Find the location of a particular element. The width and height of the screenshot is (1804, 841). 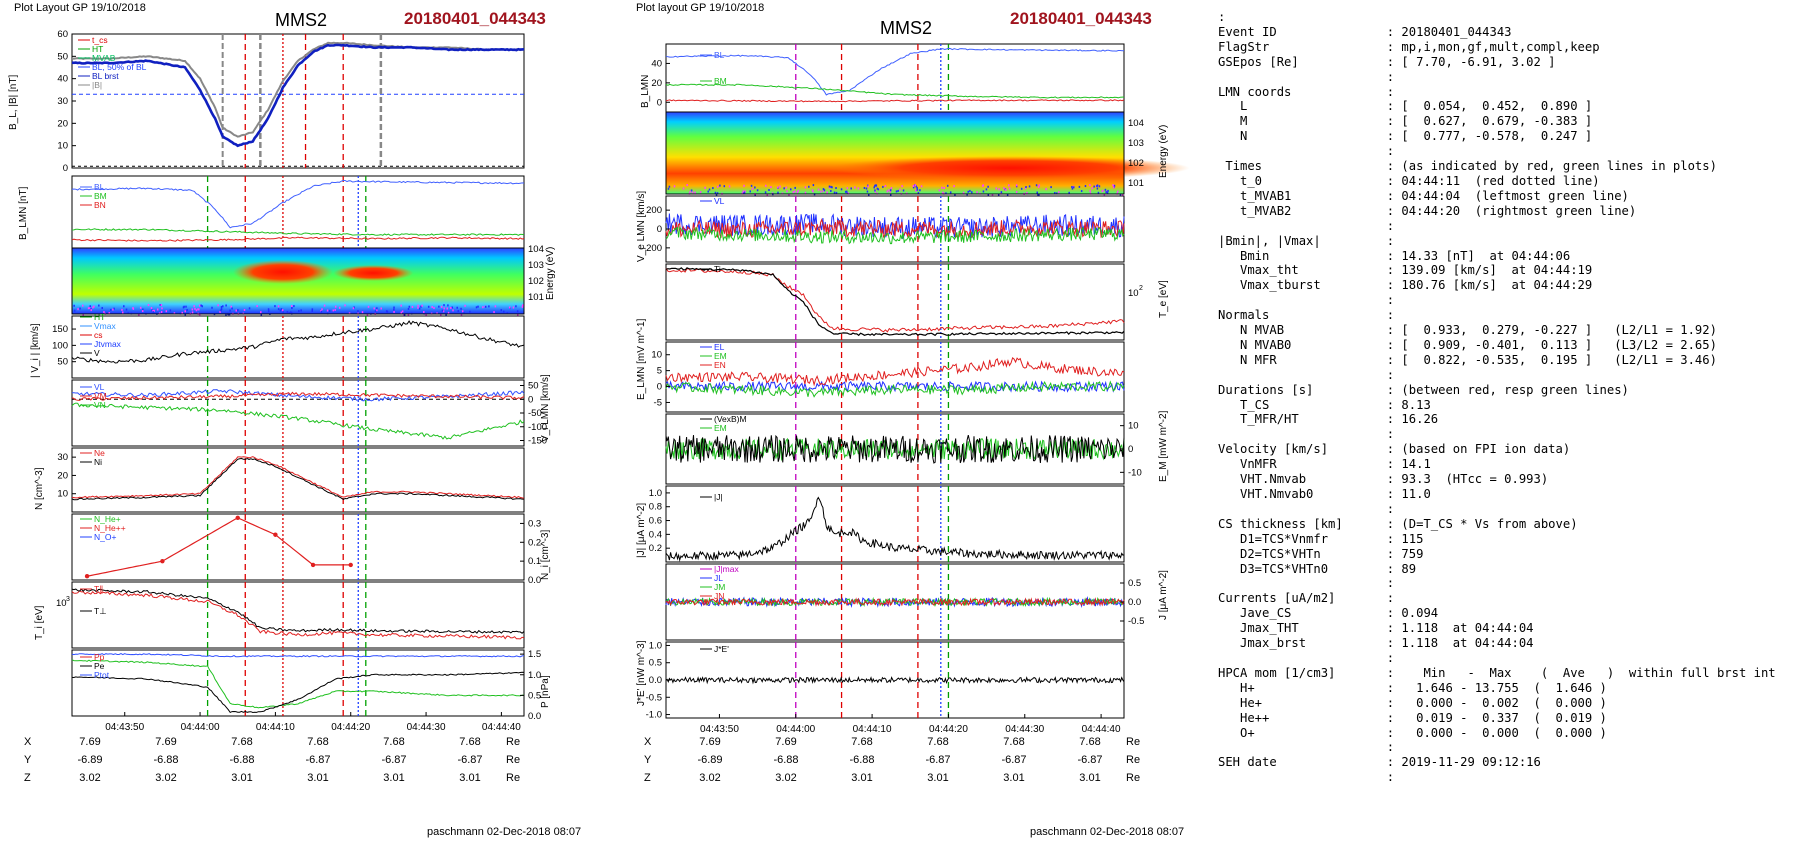

right-p7-frame is located at coordinates (895, 524).